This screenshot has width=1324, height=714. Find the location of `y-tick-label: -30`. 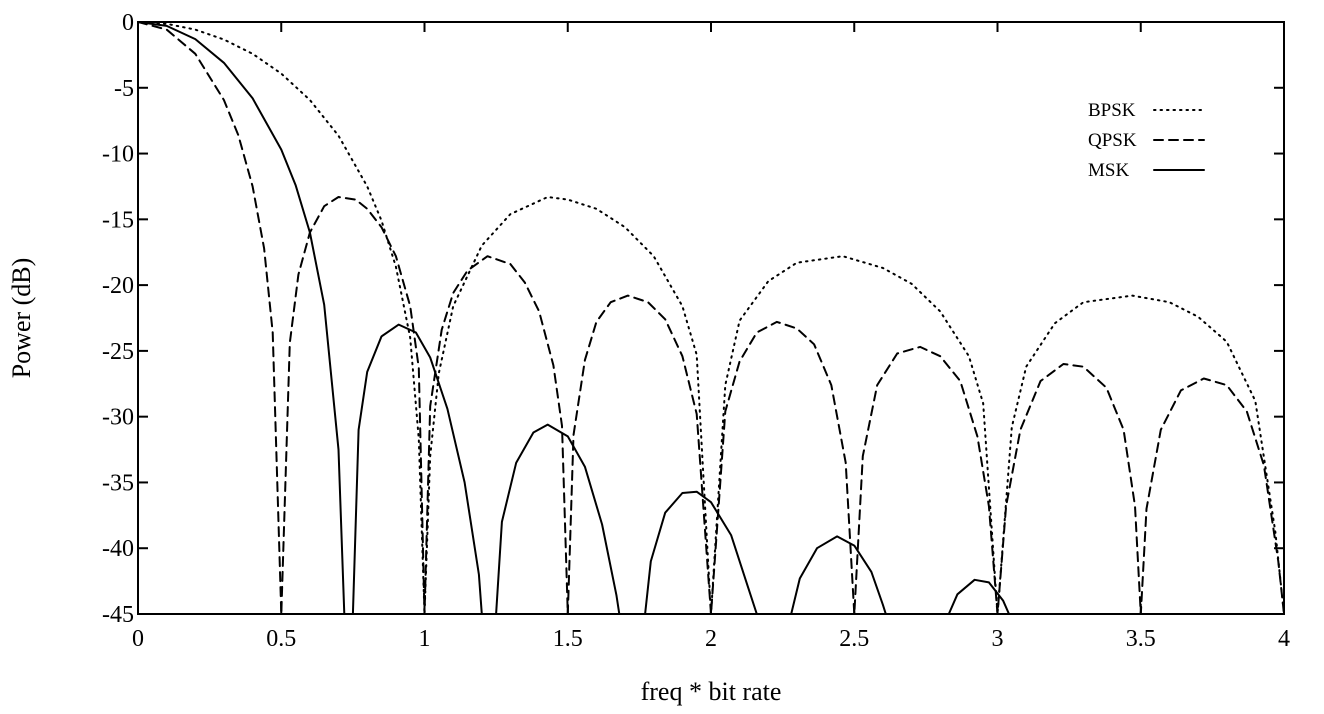

y-tick-label: -30 is located at coordinates (118, 418).